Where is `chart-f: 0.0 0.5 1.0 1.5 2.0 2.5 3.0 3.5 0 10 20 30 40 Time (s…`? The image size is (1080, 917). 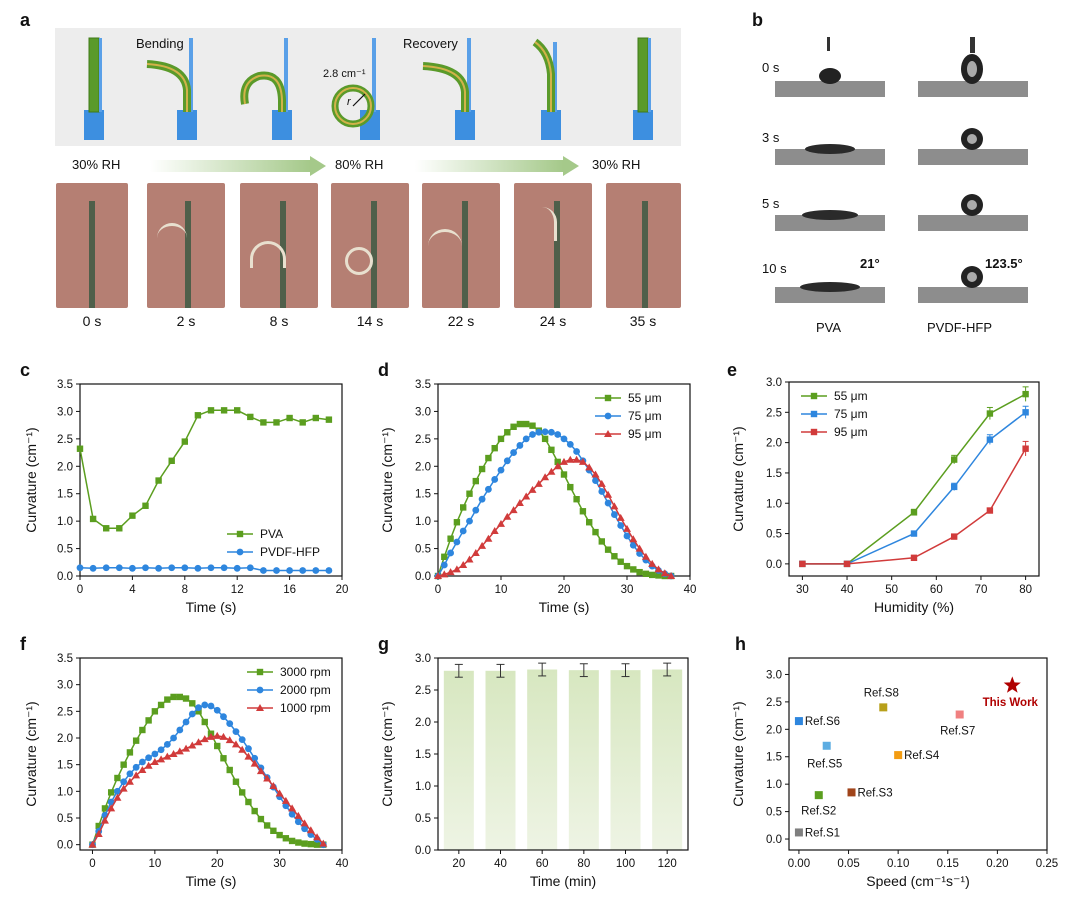
chart-f: 0.0 0.5 1.0 1.5 2.0 2.5 3.0 3.5 0 10 20 30 40 Time (s… is located at coordinates (185, 771).